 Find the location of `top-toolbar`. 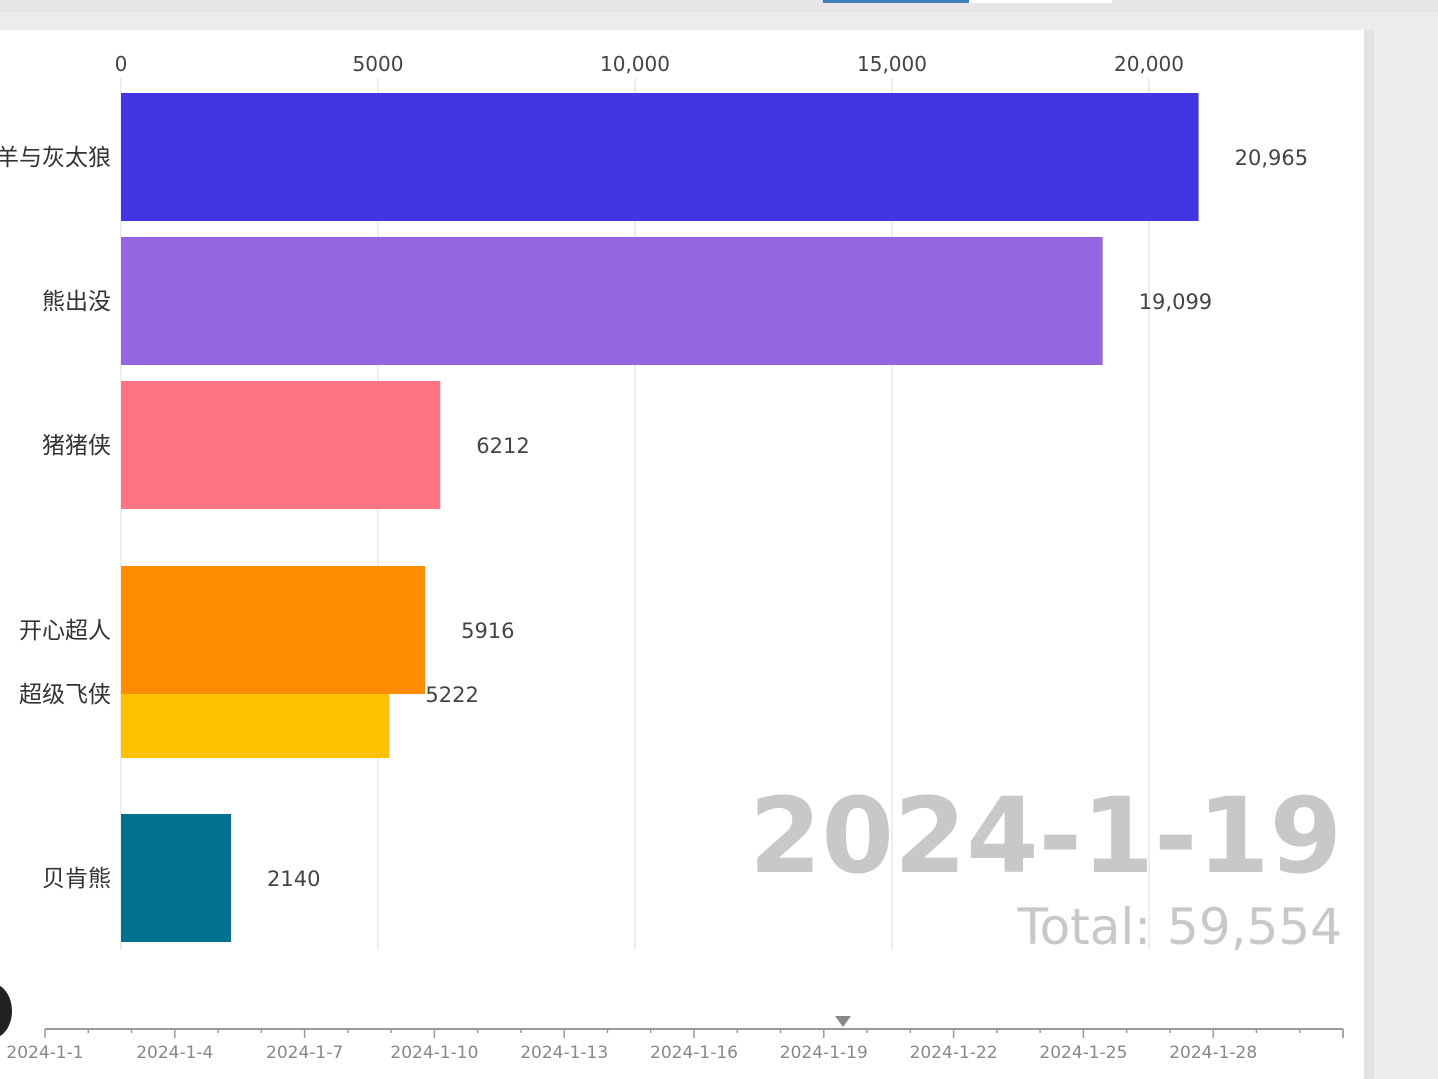

top-toolbar is located at coordinates (719, 6).